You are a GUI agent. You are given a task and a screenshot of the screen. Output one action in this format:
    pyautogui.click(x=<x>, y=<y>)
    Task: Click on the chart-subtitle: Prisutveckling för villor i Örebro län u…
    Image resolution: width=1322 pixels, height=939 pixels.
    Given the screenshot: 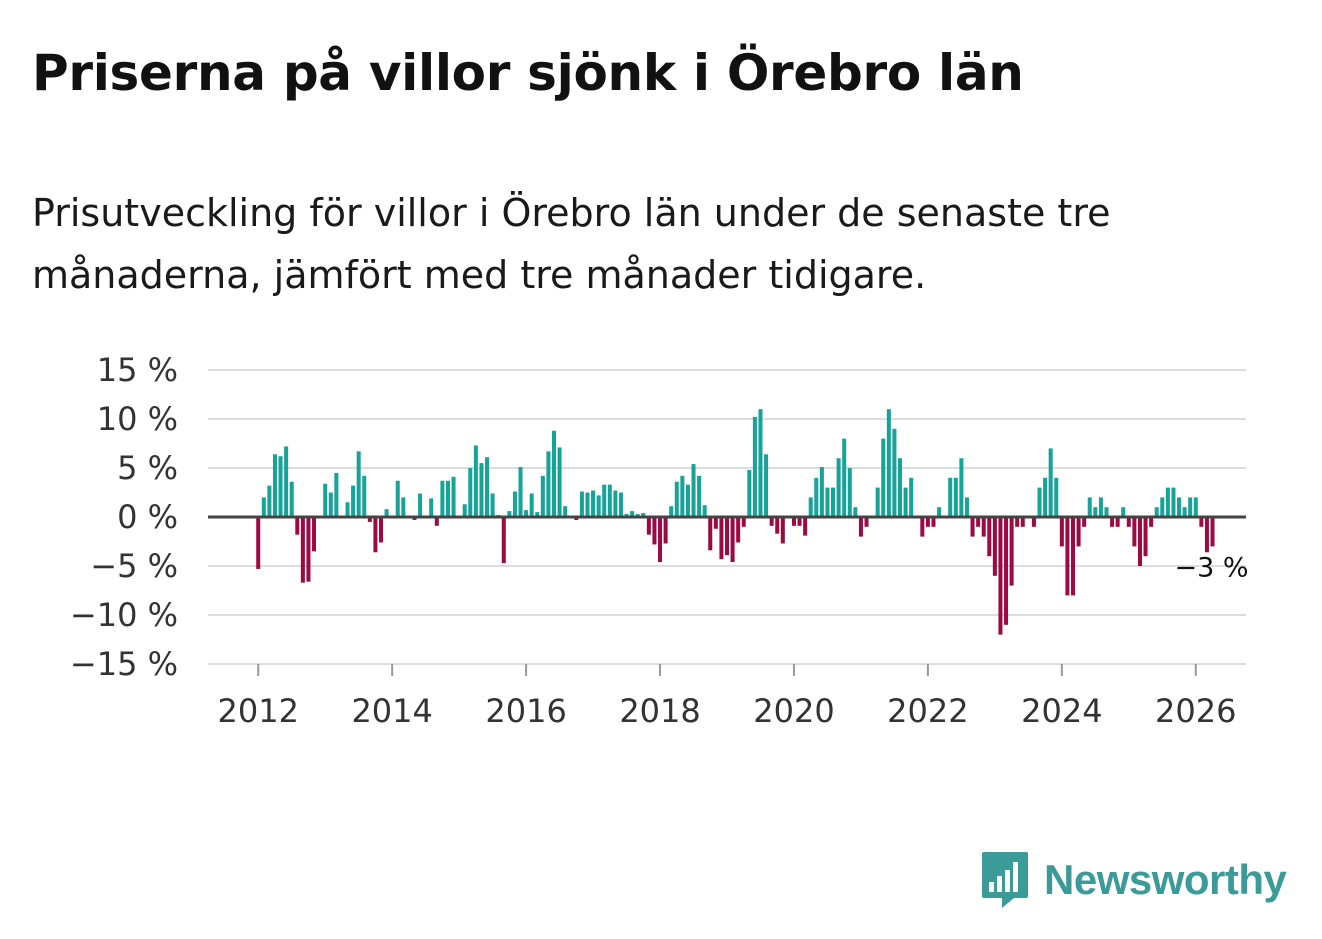 What is the action you would take?
    pyautogui.click(x=571, y=244)
    